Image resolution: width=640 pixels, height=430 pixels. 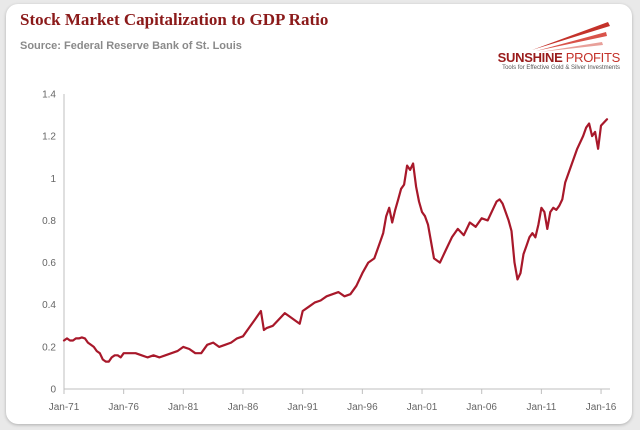 I want to click on chart-title: Stock Market Capitalization to GDP Ratio, so click(x=174, y=19).